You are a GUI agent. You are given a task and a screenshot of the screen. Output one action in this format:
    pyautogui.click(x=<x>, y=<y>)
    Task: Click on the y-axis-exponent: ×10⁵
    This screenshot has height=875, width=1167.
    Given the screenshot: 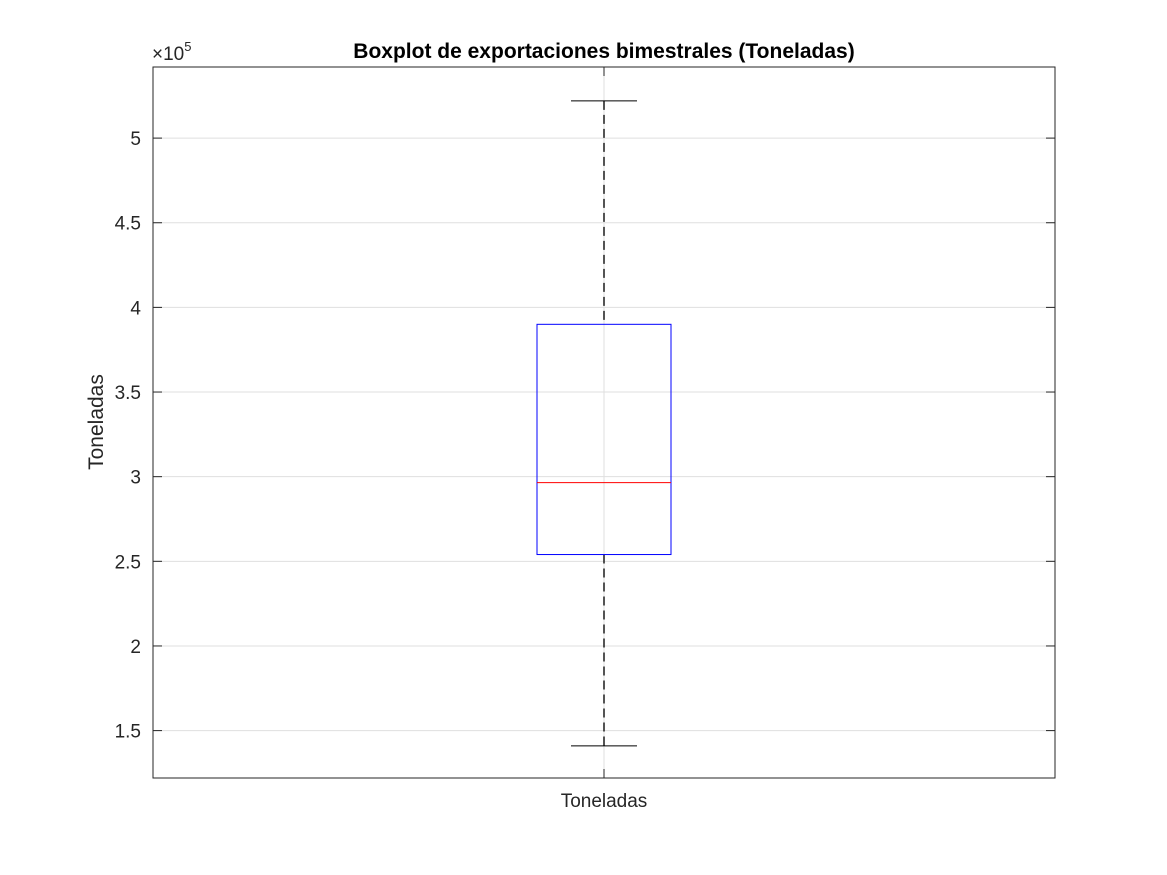 What is the action you would take?
    pyautogui.click(x=171, y=52)
    